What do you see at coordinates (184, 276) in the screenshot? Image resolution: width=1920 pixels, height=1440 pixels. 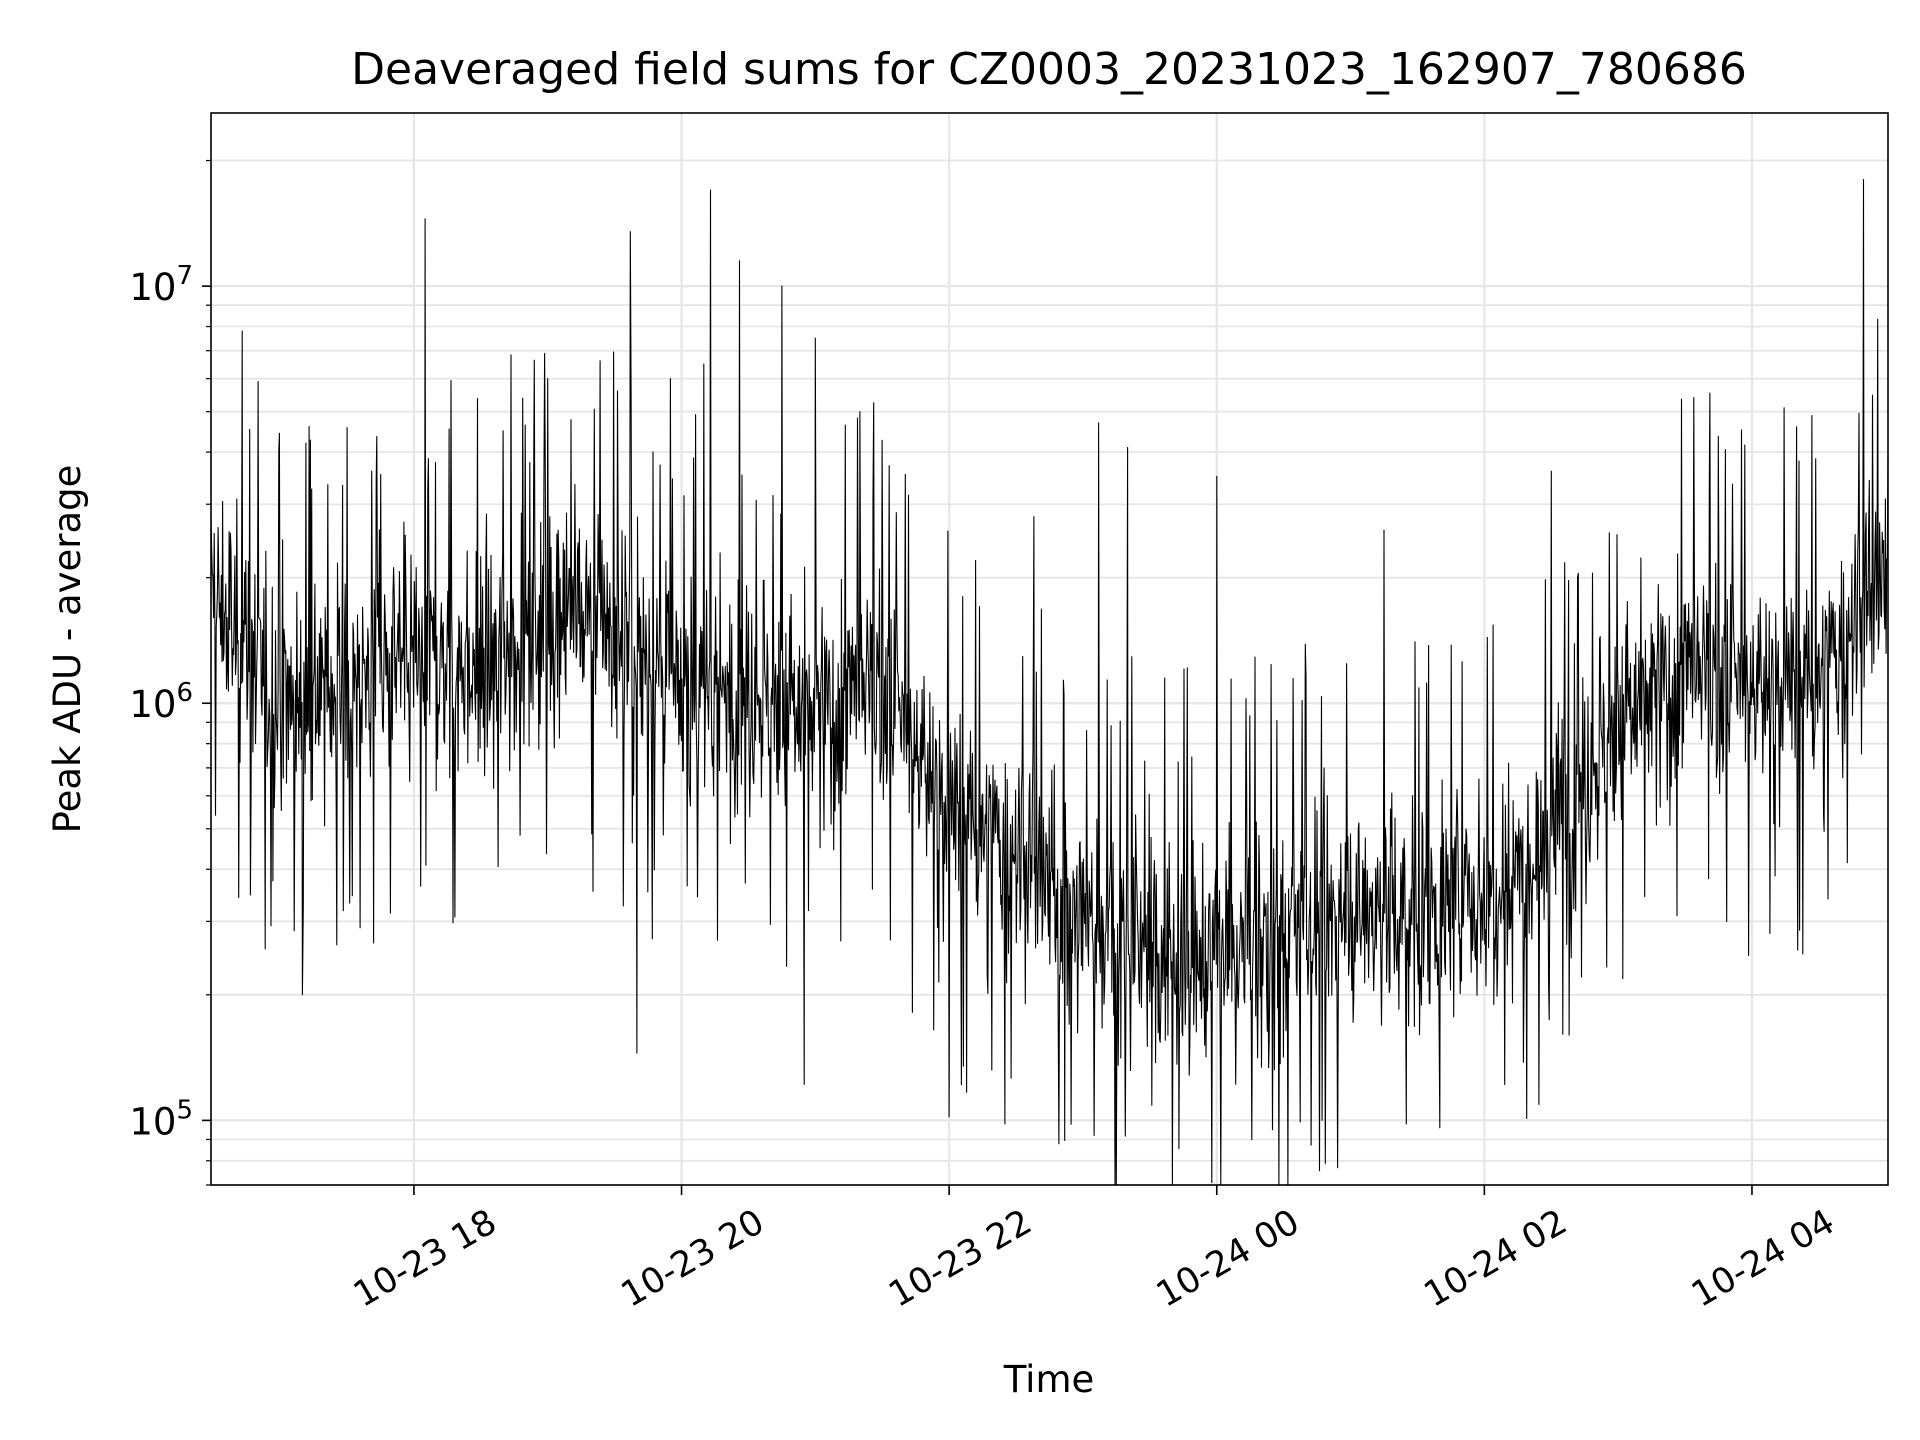 I see `y-tick-exponent: 7` at bounding box center [184, 276].